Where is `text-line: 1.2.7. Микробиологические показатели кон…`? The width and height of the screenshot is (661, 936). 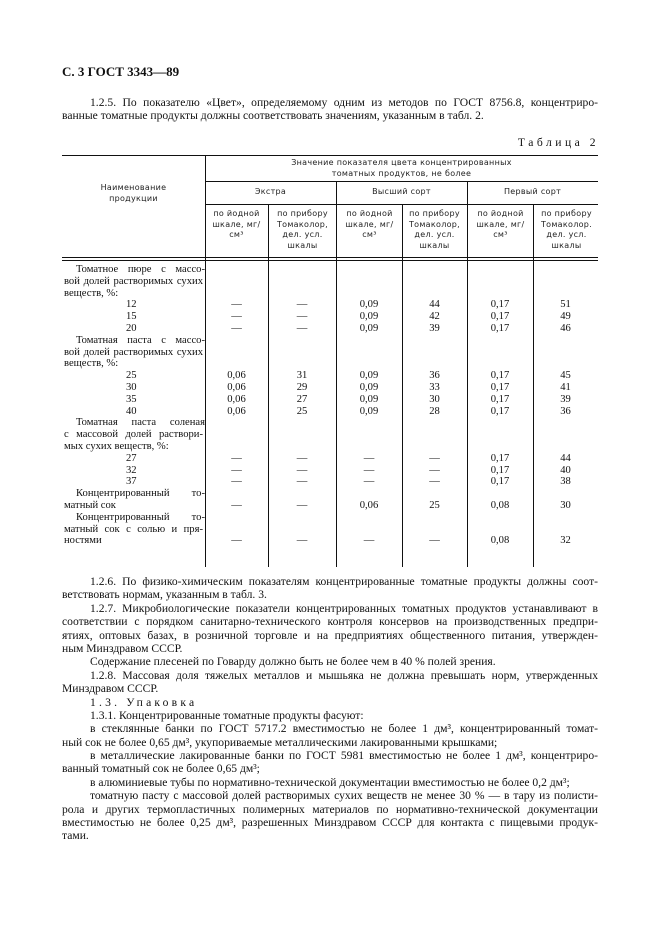 text-line: 1.2.7. Микробиологические показатели кон… is located at coordinates (344, 608).